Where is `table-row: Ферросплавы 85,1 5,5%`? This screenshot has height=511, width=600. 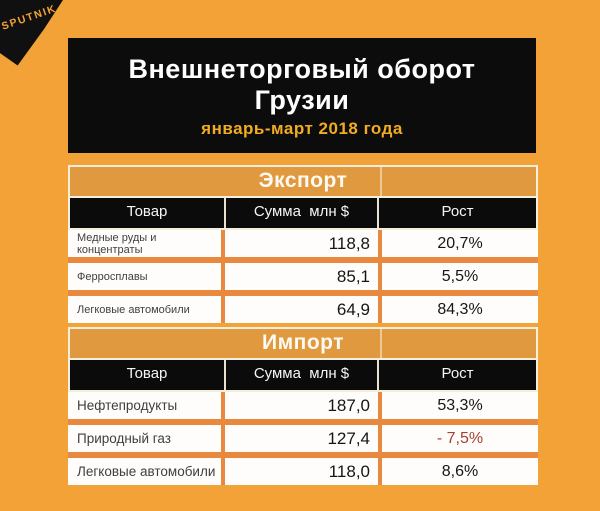 table-row: Ферросплавы 85,1 5,5% is located at coordinates (303, 273).